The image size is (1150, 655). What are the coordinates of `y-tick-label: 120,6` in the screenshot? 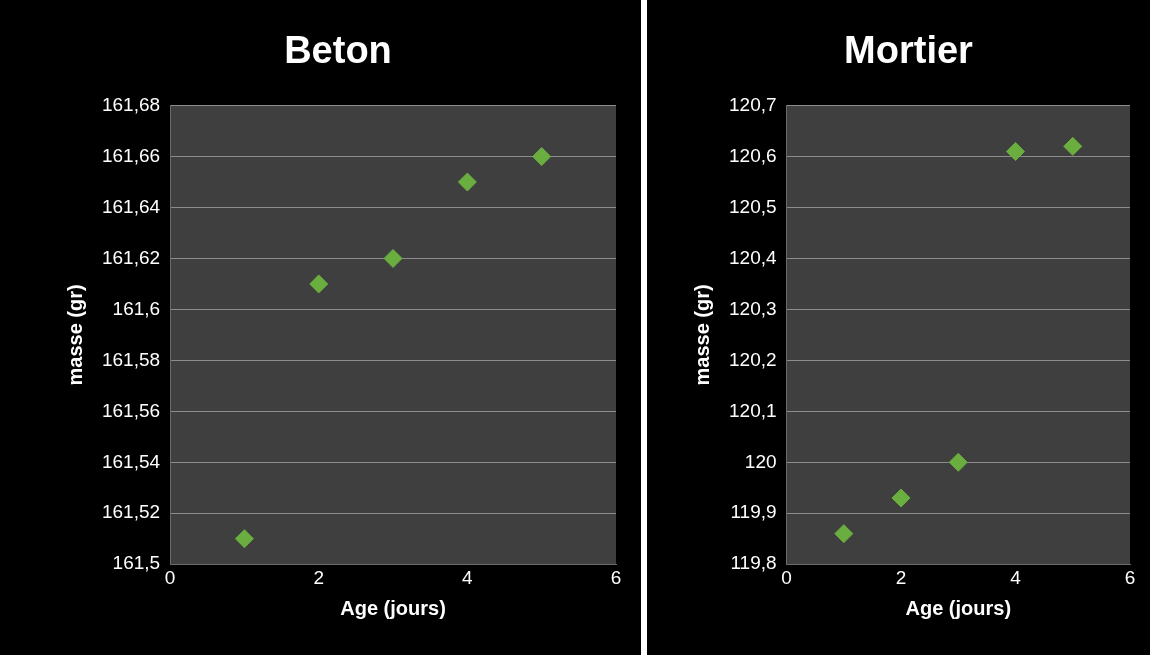 It's located at (753, 155).